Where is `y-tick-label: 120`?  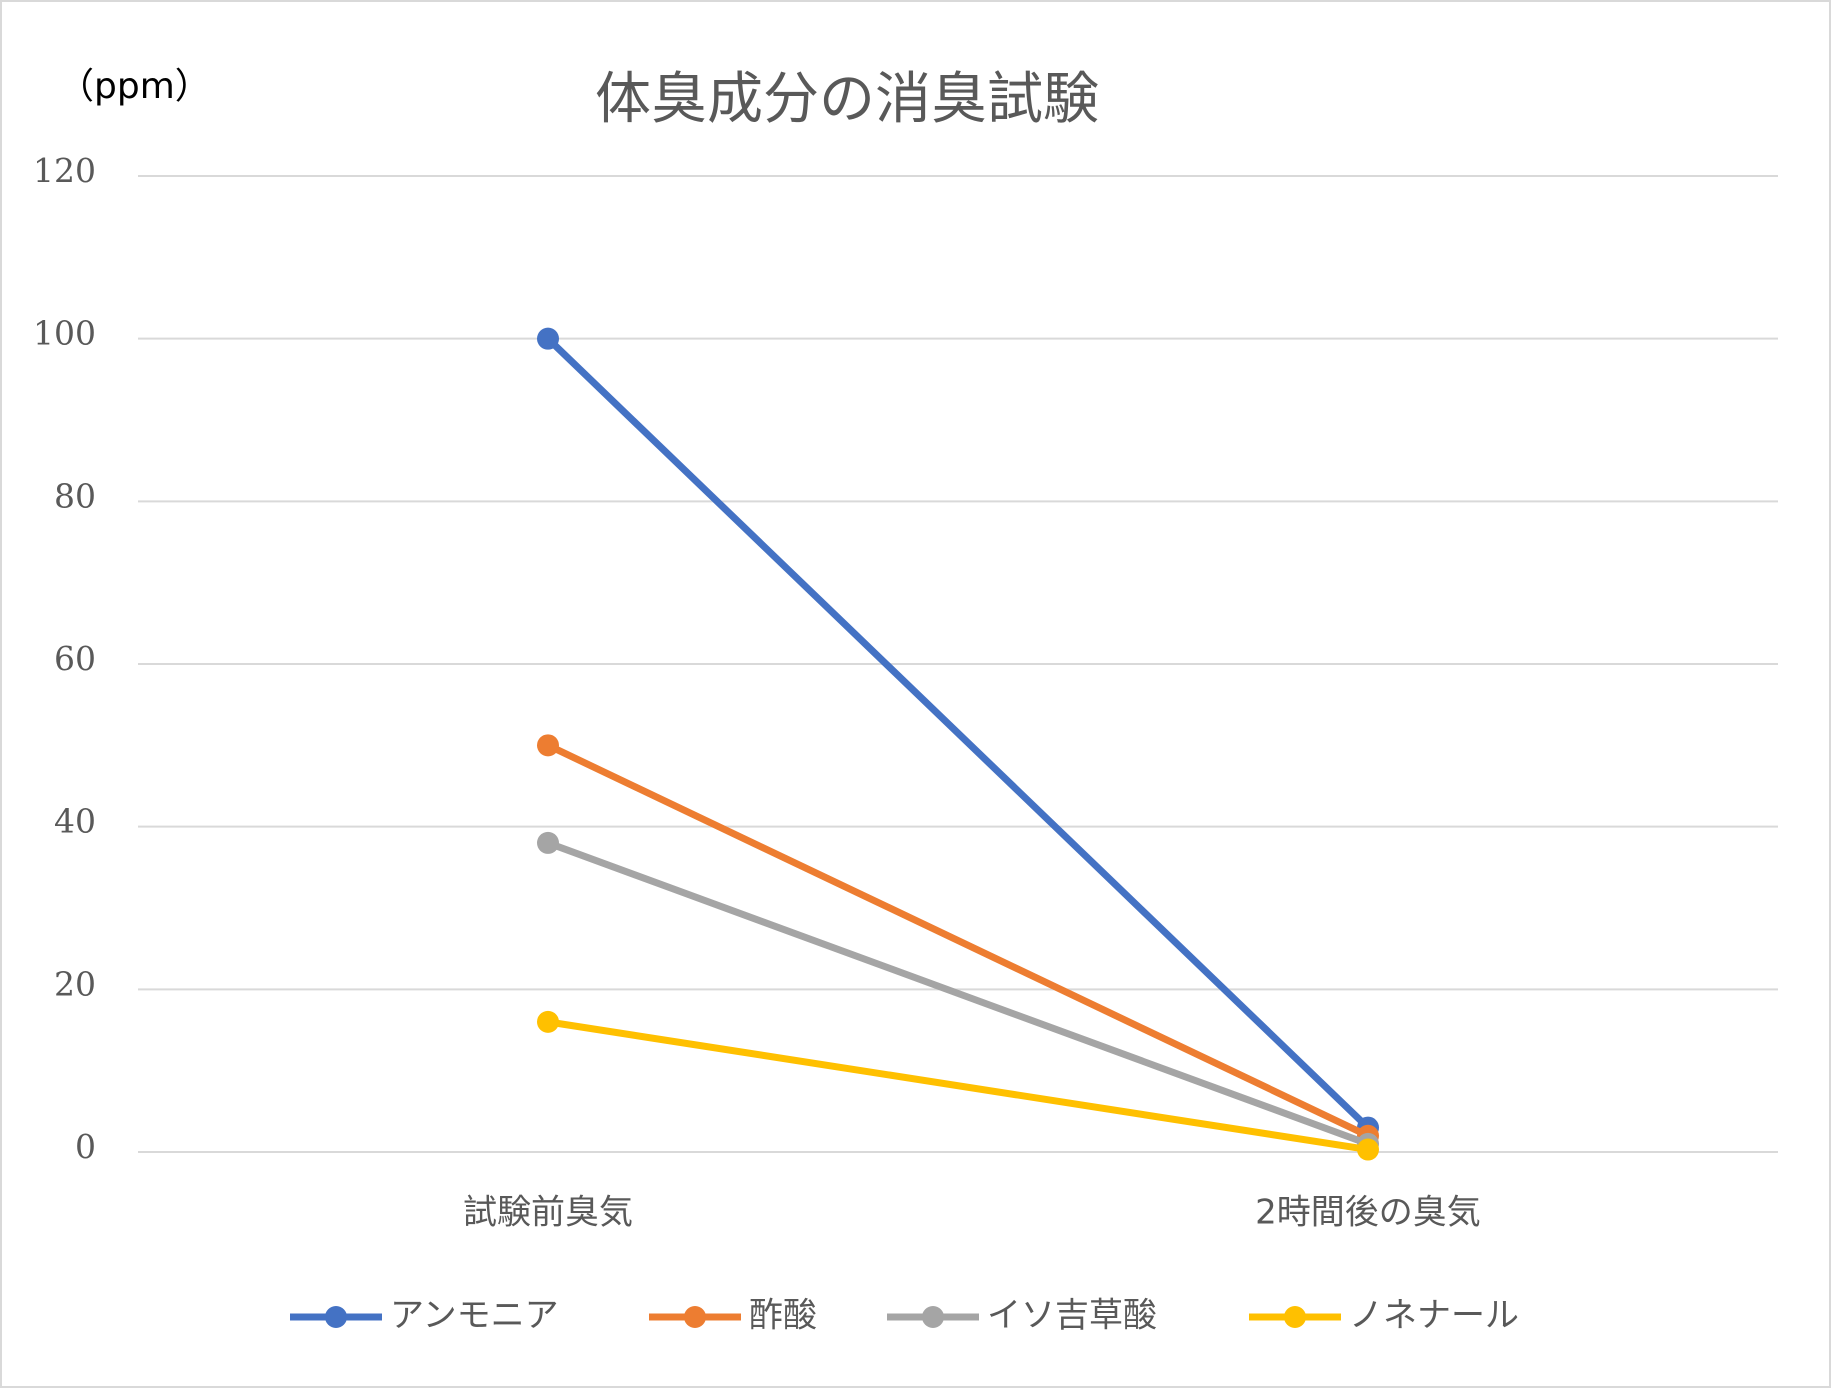
y-tick-label: 120 is located at coordinates (64, 170).